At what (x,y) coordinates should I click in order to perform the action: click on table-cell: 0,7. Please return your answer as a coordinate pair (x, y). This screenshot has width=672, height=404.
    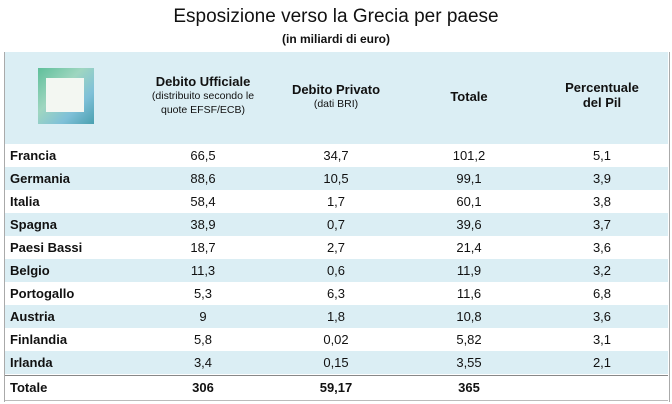
    Looking at the image, I should click on (336, 224).